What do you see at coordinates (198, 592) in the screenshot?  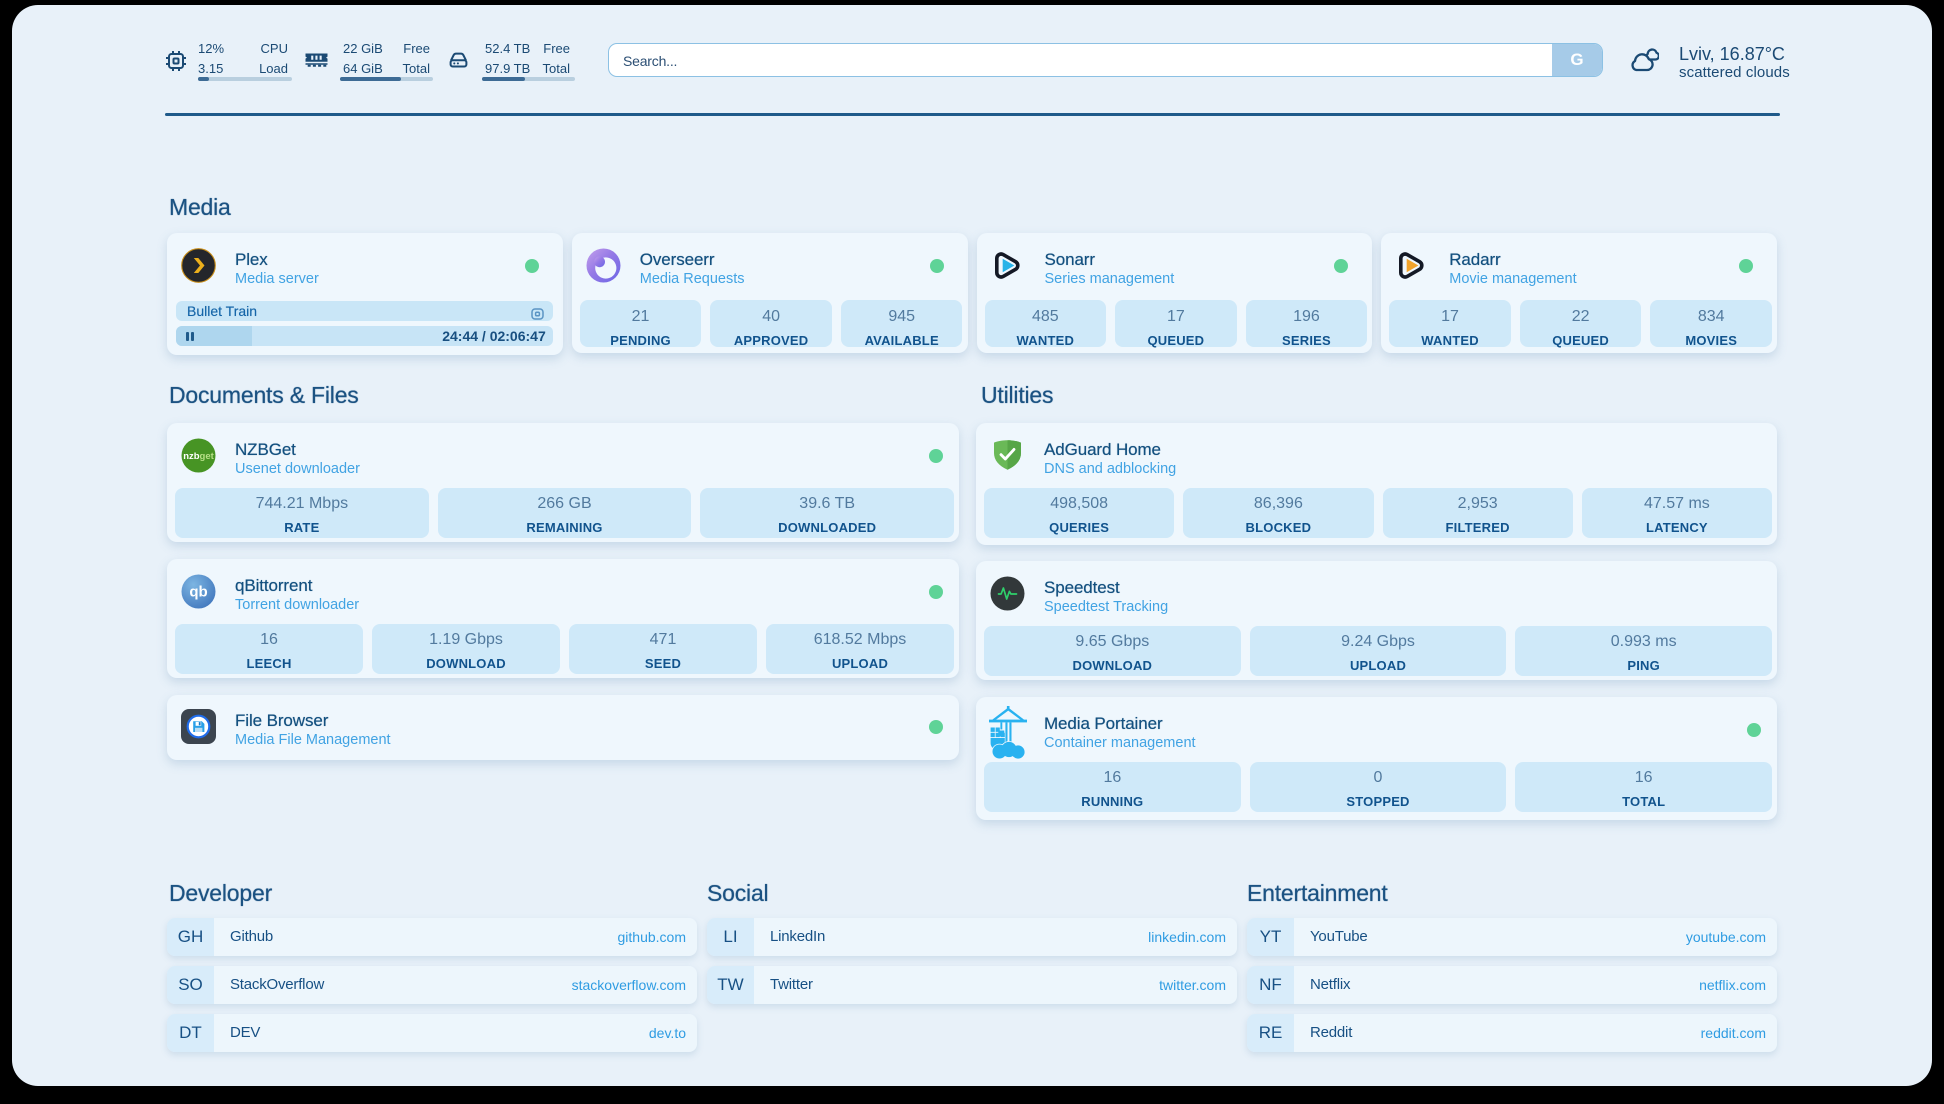 I see `svg-text: qb` at bounding box center [198, 592].